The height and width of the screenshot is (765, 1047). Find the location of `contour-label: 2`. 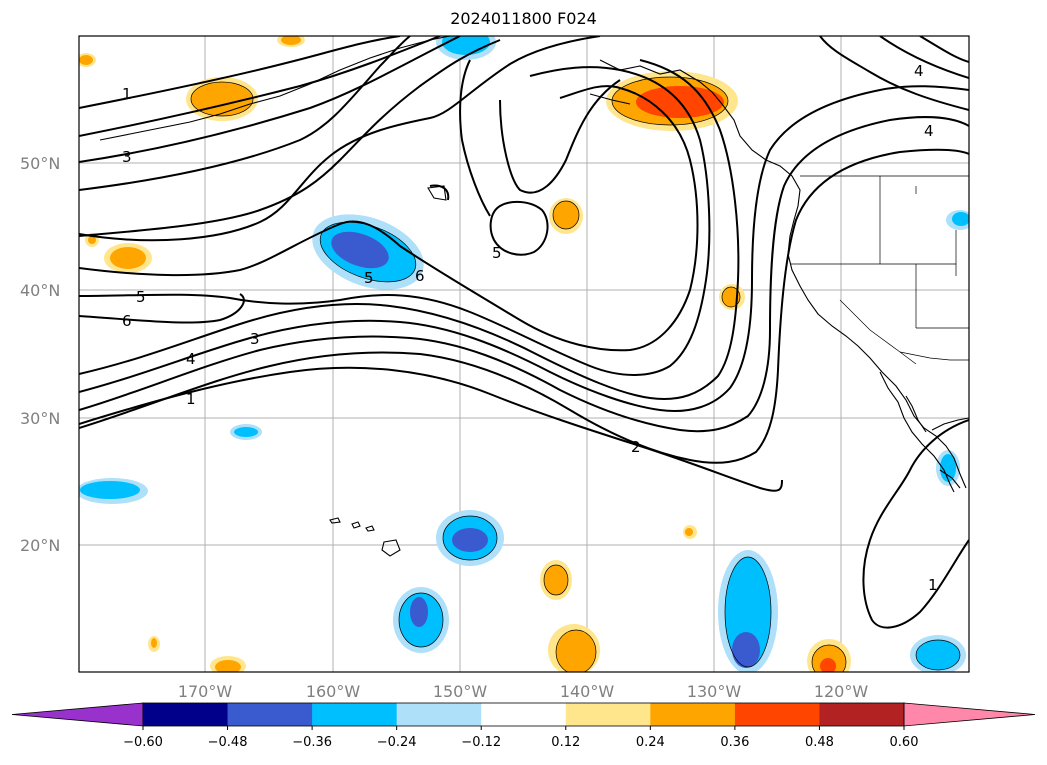

contour-label: 2 is located at coordinates (636, 447).